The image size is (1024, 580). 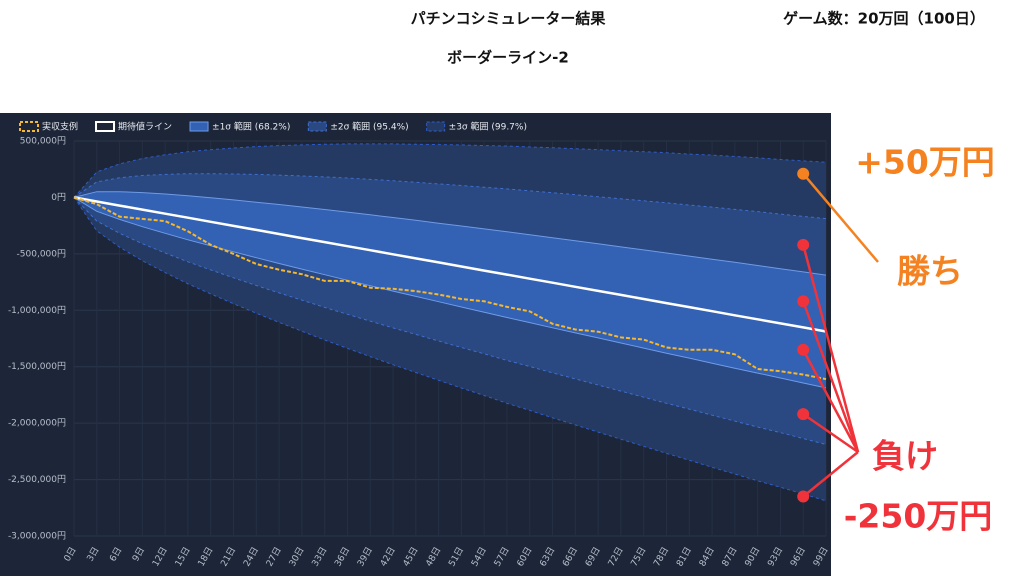 What do you see at coordinates (37, 423) in the screenshot?
I see `y-tick-label: -2,000,000円` at bounding box center [37, 423].